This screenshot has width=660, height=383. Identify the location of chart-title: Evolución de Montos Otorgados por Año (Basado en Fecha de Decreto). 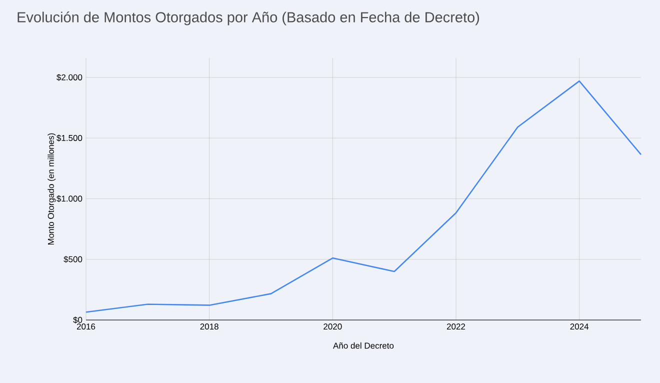
(249, 19).